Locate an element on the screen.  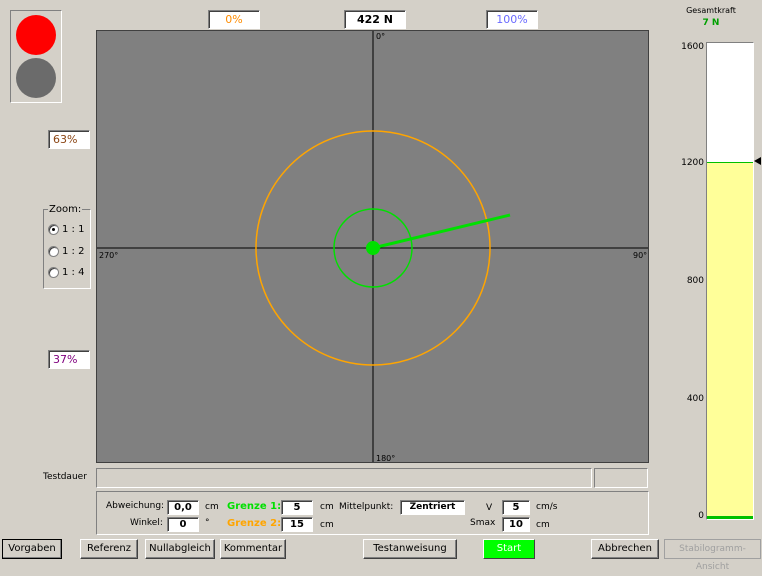
stabilogramm-button: Stabilogramm-Ansicht is located at coordinates (712, 555).